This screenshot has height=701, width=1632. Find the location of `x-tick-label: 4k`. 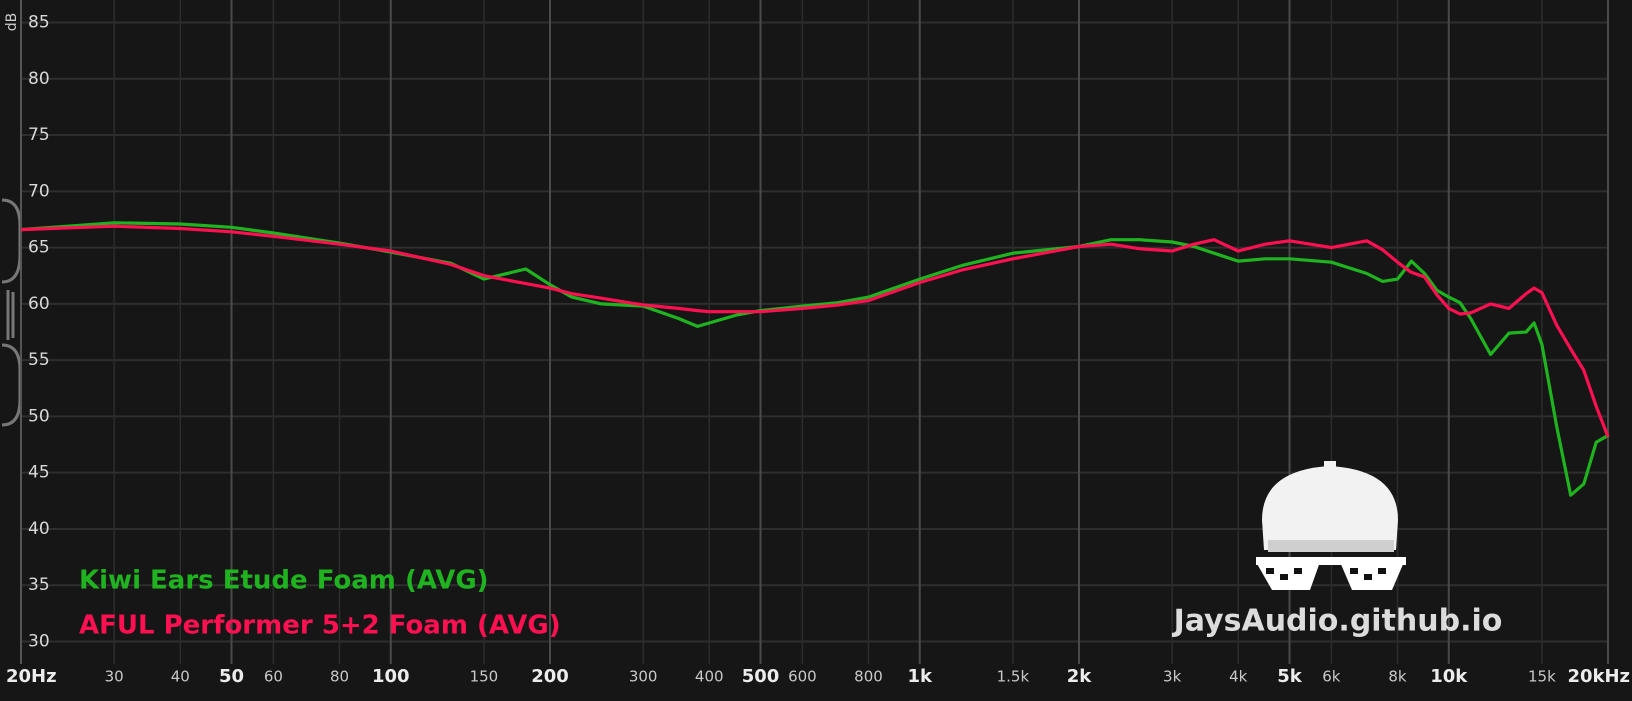

x-tick-label: 4k is located at coordinates (1238, 677).